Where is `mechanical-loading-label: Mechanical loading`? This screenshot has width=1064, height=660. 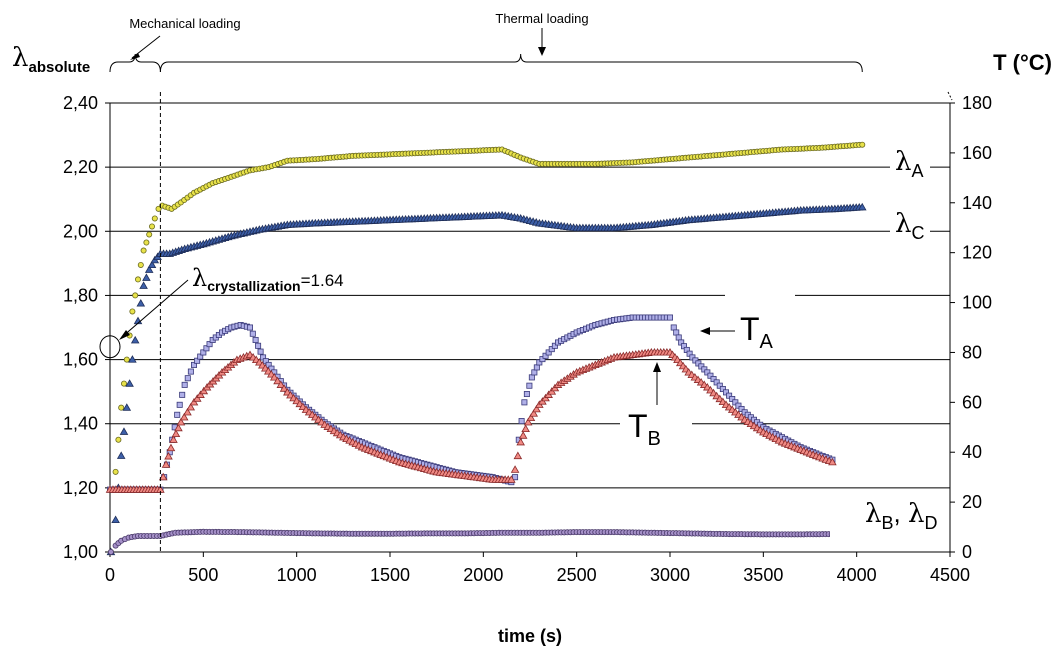
mechanical-loading-label: Mechanical loading is located at coordinates (184, 23).